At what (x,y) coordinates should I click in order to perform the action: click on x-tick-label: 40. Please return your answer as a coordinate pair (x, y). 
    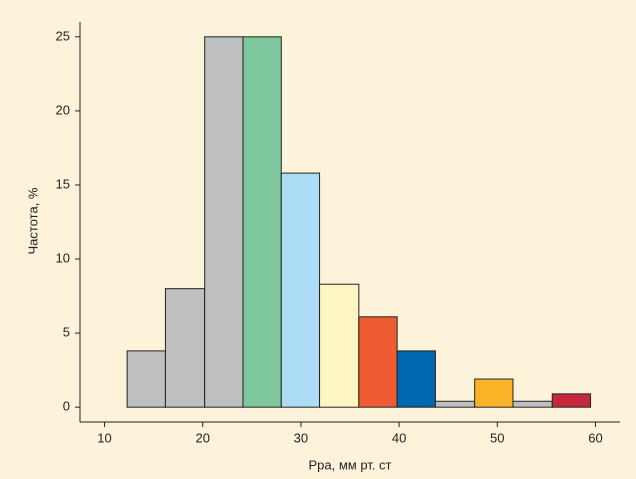
    Looking at the image, I should click on (399, 437).